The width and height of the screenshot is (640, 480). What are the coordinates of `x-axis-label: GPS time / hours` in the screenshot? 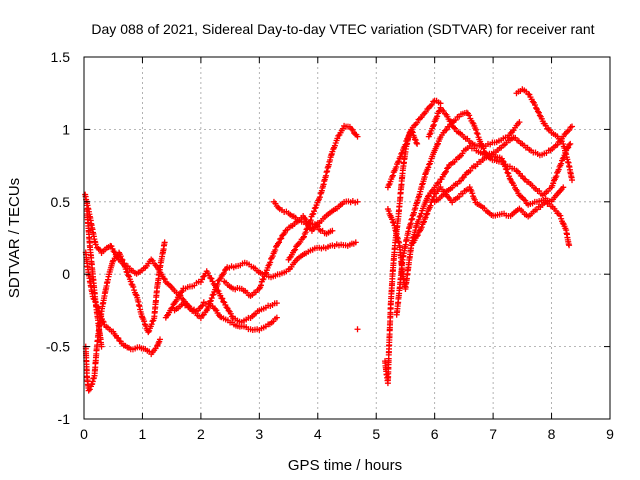 It's located at (345, 465).